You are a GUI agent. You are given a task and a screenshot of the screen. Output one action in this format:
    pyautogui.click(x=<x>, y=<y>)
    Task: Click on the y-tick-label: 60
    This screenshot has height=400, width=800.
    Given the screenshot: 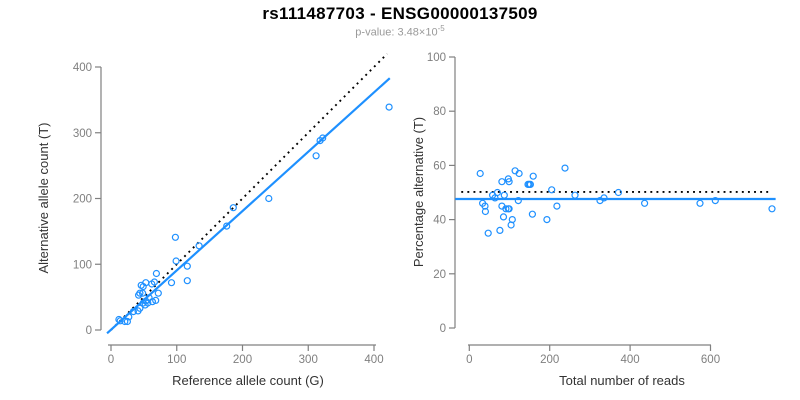 What is the action you would take?
    pyautogui.click(x=439, y=166)
    